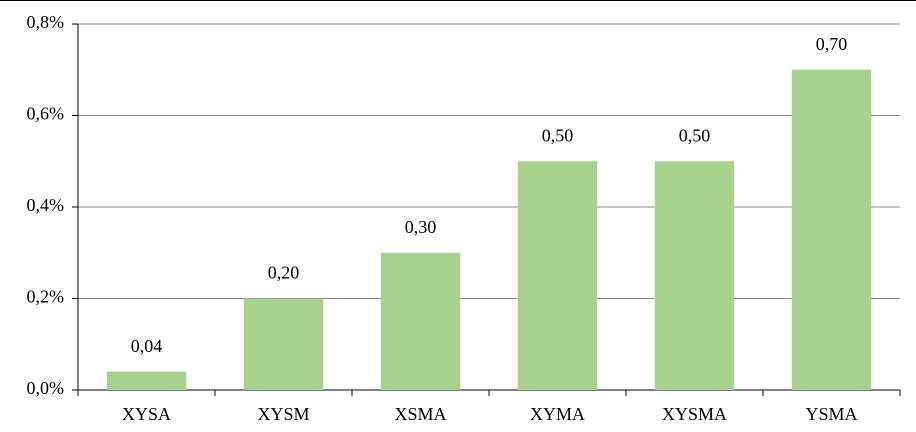 The width and height of the screenshot is (916, 432). I want to click on y-tick-label: 0,6%, so click(46, 114).